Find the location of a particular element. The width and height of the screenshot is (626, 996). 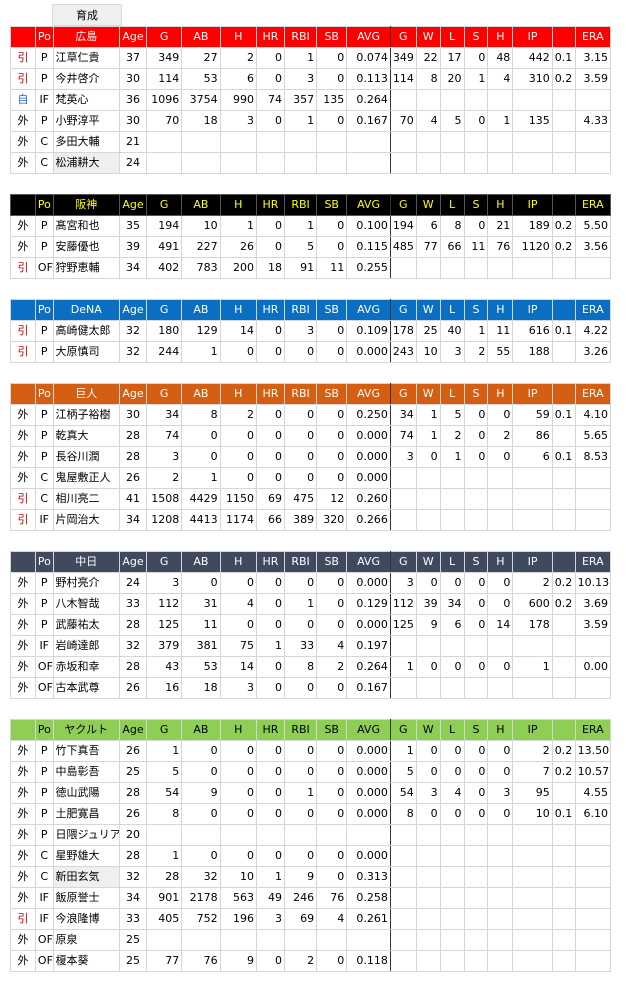

player-name: 日隈ジュリアス is located at coordinates (86, 835).